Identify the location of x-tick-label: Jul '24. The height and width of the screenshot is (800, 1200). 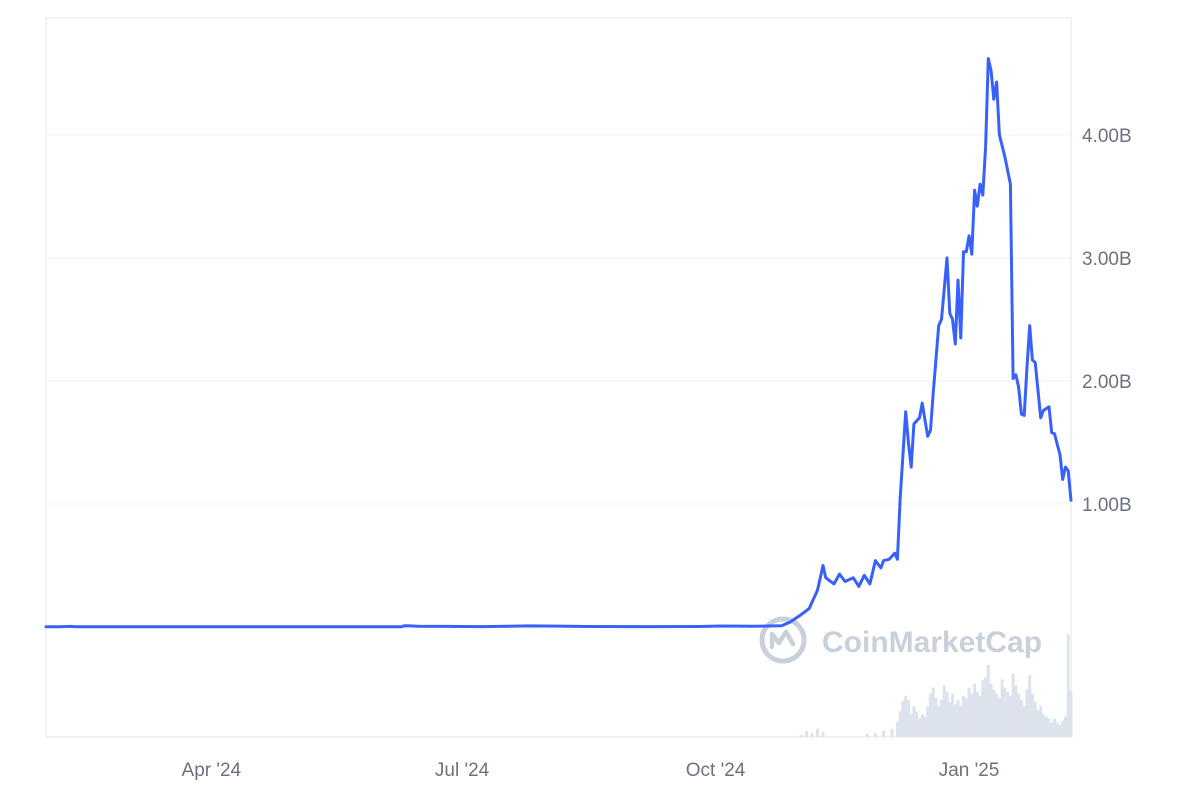
(462, 770).